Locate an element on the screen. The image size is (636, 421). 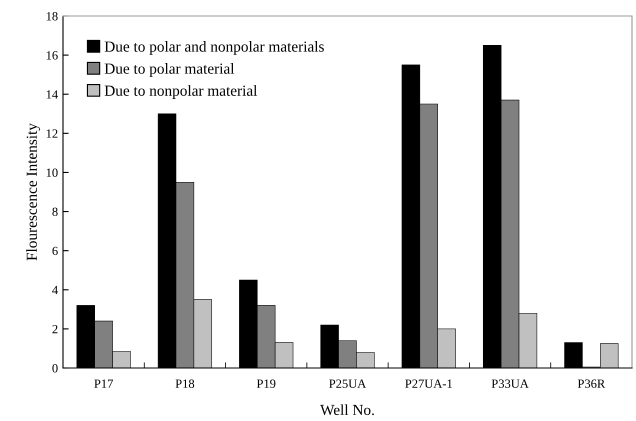
y-tick-label: 0 is located at coordinates (55, 368).